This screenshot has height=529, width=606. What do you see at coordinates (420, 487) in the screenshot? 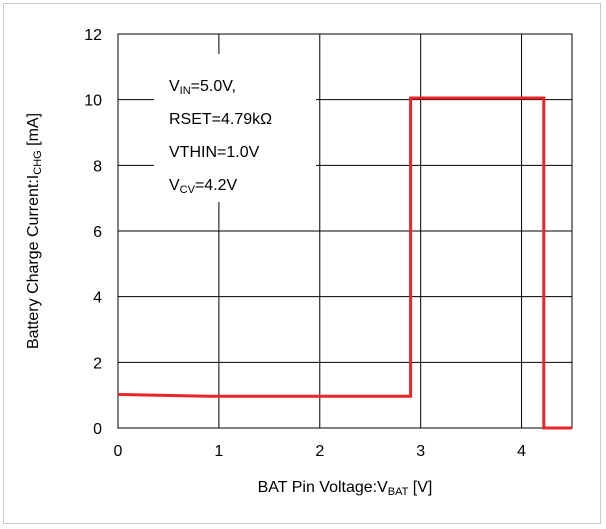
I see `x-axis-label-tail: [V]` at bounding box center [420, 487].